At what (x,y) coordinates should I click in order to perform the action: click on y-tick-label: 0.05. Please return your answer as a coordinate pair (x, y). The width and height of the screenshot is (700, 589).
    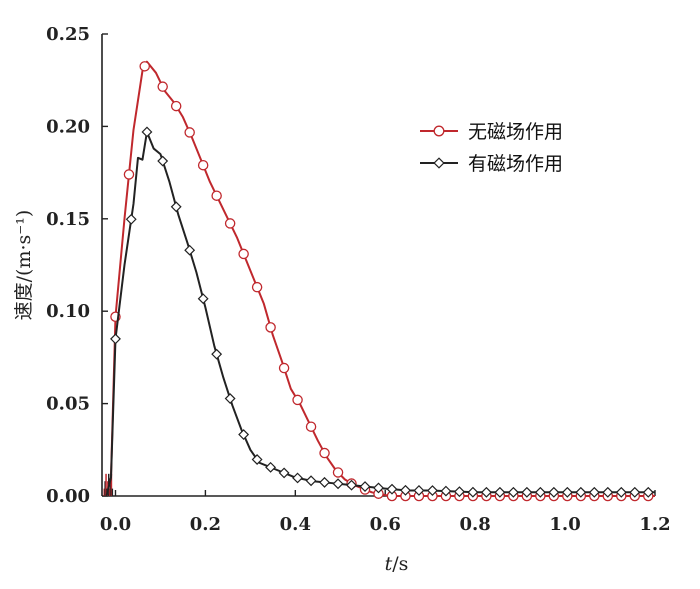
    Looking at the image, I should click on (68, 404).